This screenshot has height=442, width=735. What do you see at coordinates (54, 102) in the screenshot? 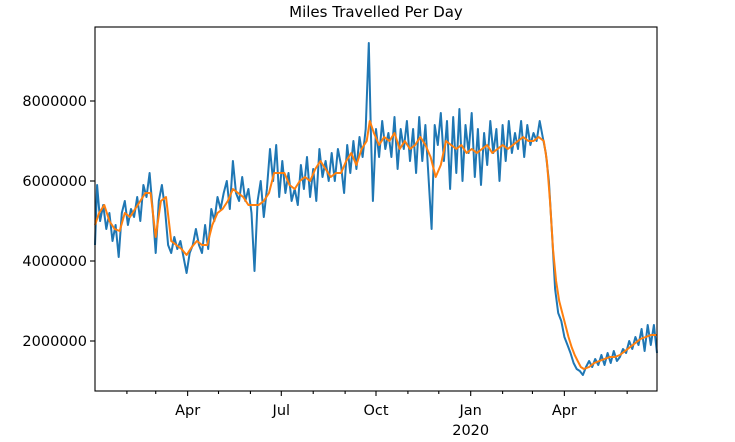
I see `y-tick-label: 8000000` at bounding box center [54, 102].